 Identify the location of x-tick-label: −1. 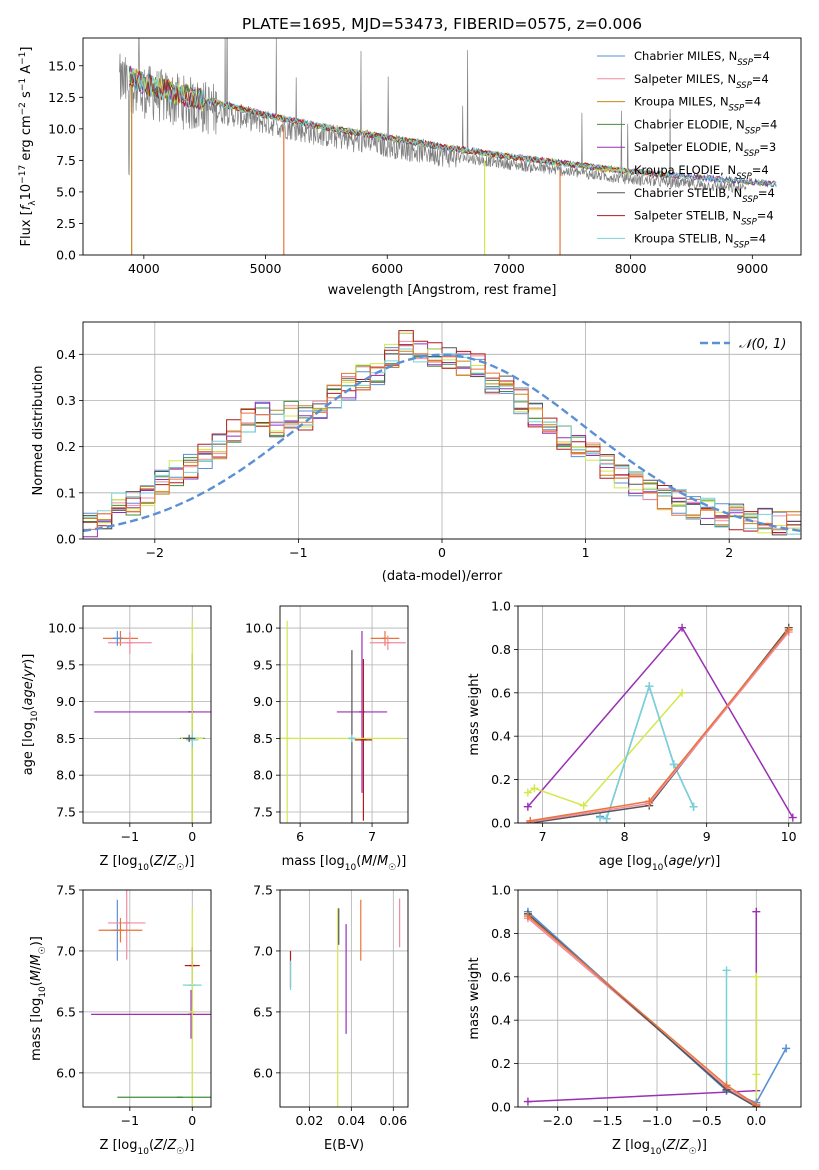
(130, 836).